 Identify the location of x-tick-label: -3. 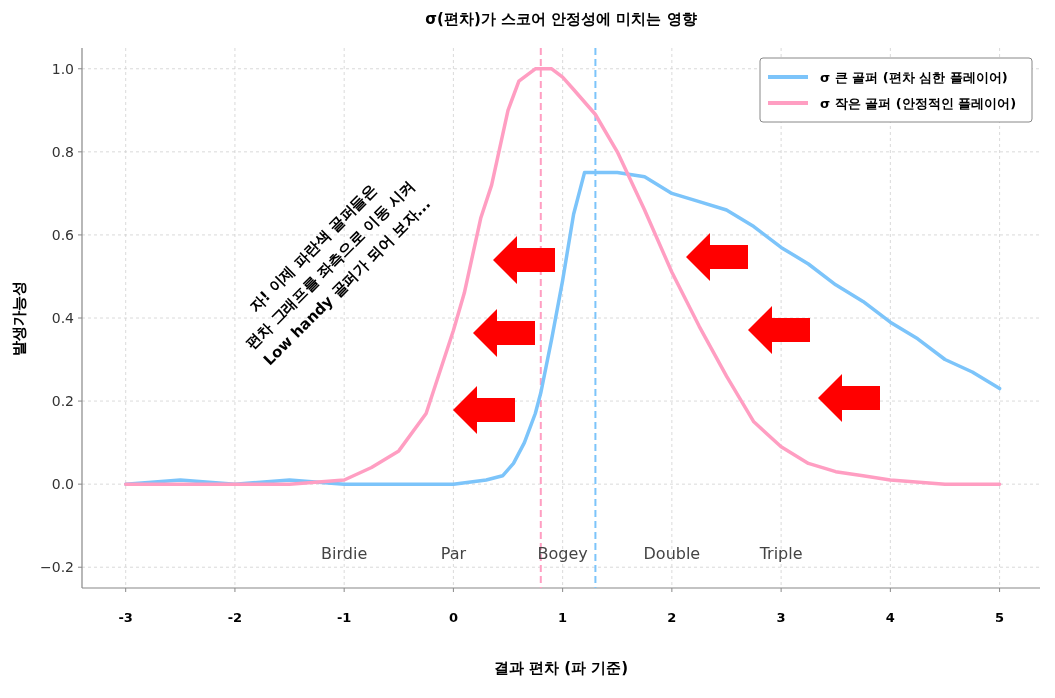
(125, 617).